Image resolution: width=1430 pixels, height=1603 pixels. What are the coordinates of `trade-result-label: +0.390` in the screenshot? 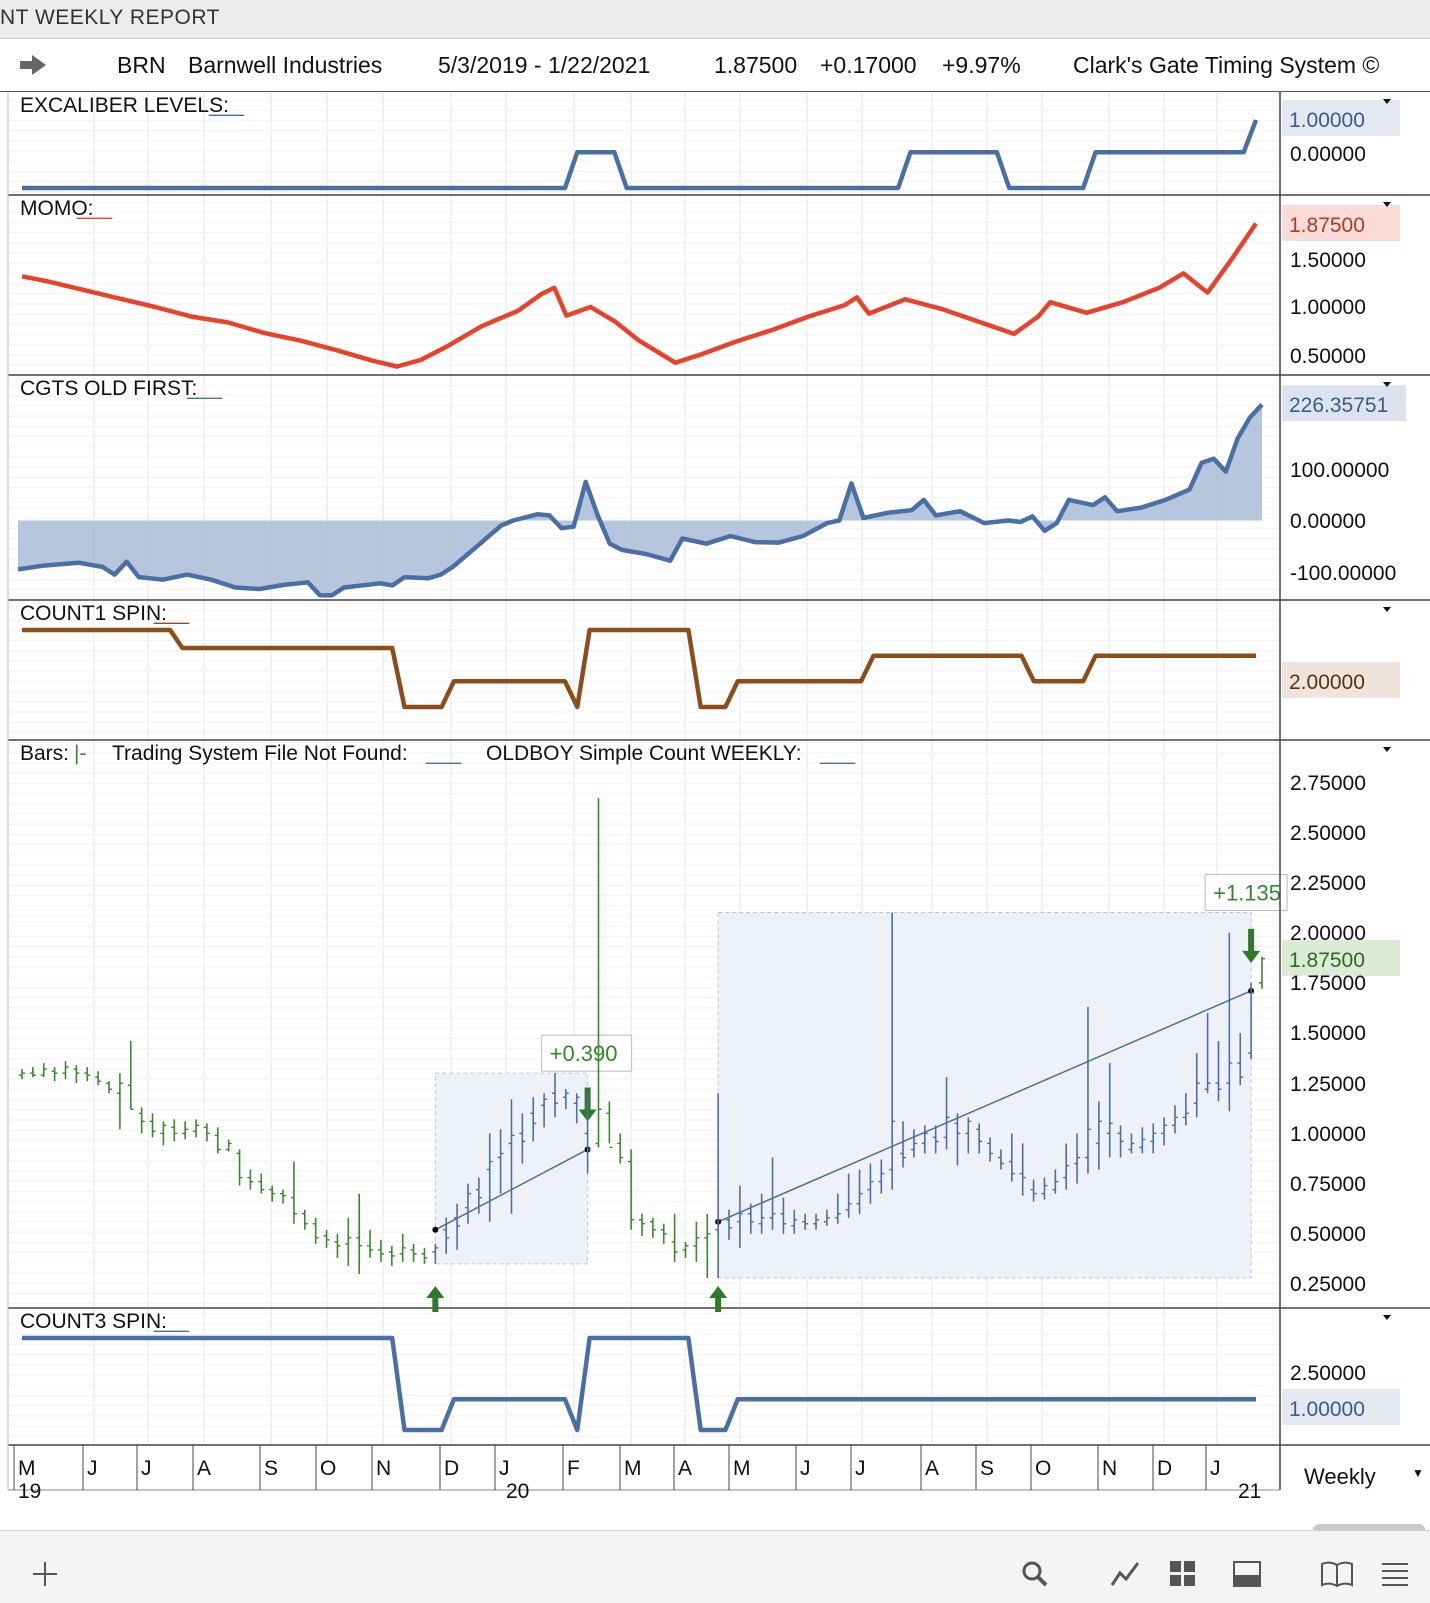 It's located at (584, 1053).